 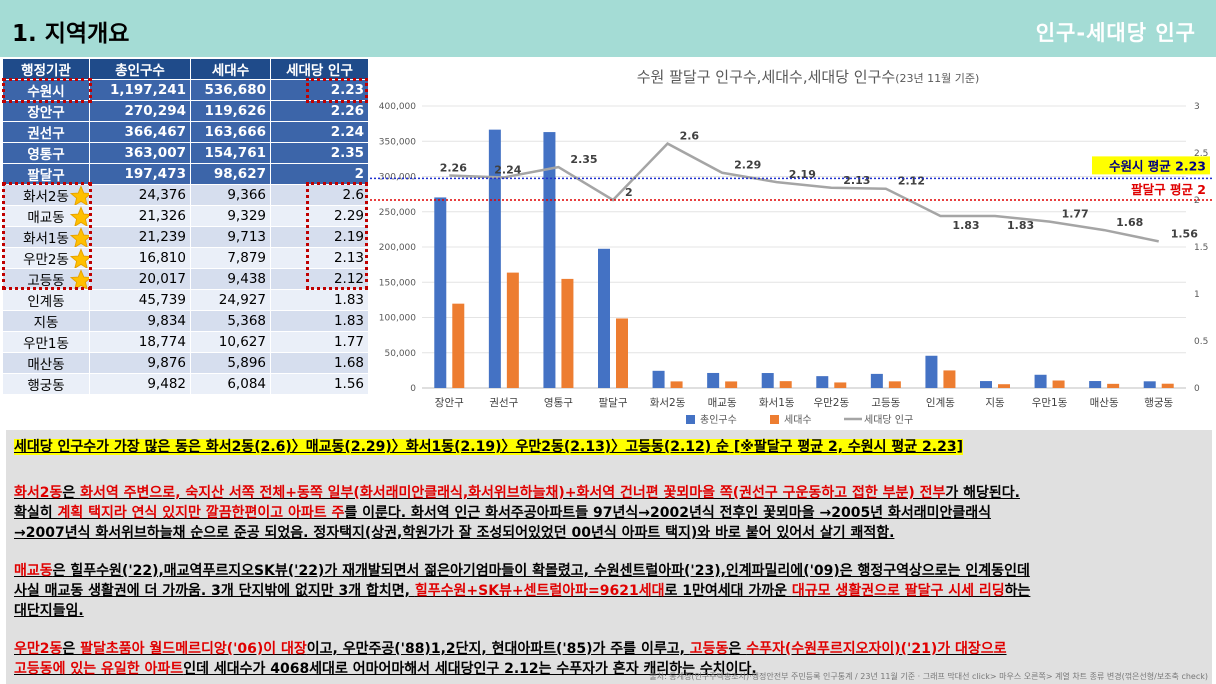 What do you see at coordinates (46, 321) in the screenshot?
I see `row-name: 지동` at bounding box center [46, 321].